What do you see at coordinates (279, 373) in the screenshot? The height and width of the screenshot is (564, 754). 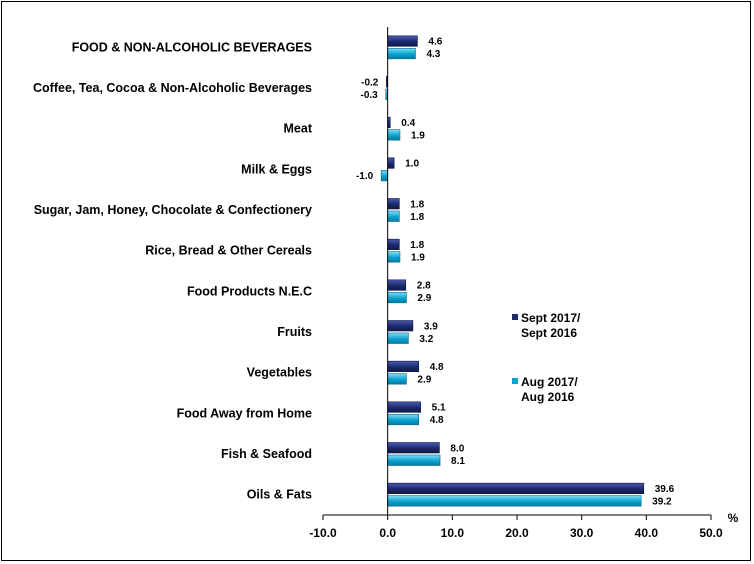 I see `category-label: Vegetables` at bounding box center [279, 373].